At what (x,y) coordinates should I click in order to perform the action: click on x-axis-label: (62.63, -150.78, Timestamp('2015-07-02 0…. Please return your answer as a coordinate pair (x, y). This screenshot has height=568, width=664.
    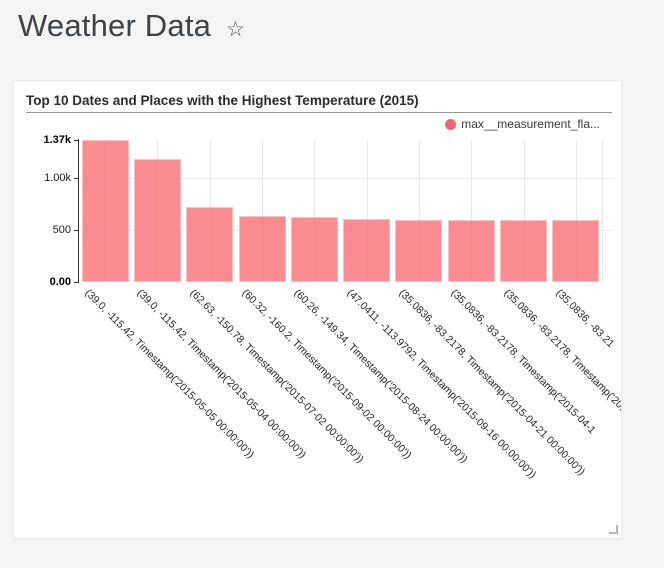
    Looking at the image, I should click on (276, 376).